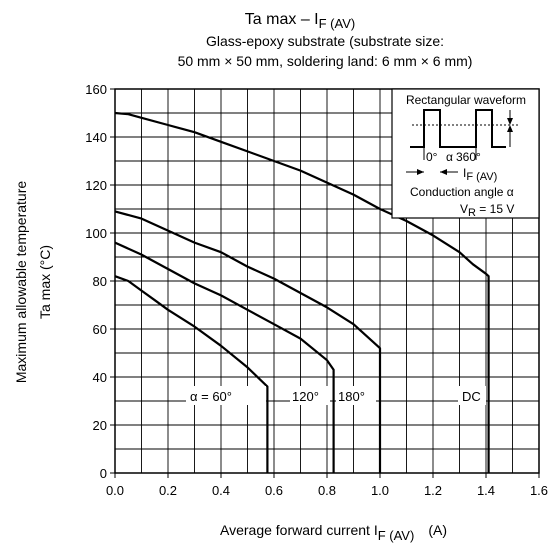 This screenshot has height=547, width=557. I want to click on y-axis-label-line1: Maximum allowable temperature, so click(21, 282).